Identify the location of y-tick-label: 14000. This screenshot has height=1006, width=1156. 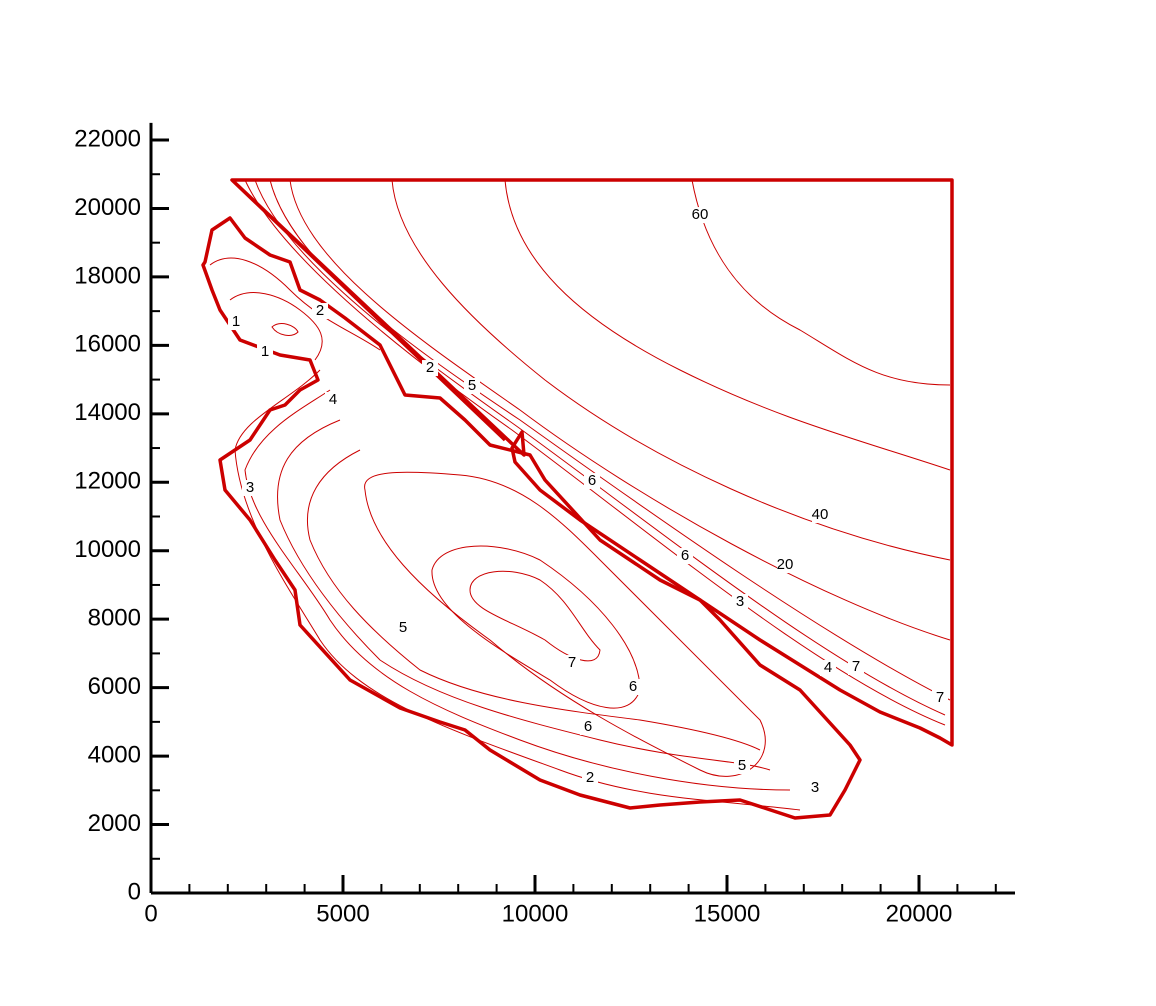
(107, 412).